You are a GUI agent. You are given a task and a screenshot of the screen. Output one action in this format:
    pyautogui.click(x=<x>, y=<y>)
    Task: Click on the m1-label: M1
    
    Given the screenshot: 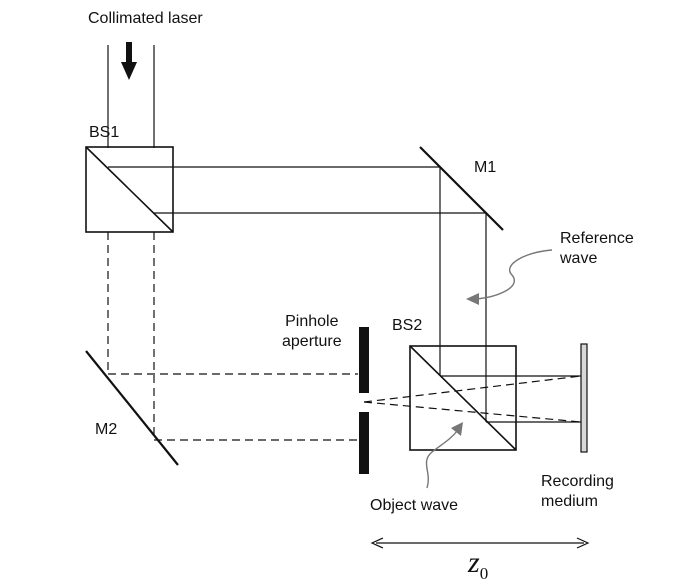 What is the action you would take?
    pyautogui.click(x=485, y=167)
    